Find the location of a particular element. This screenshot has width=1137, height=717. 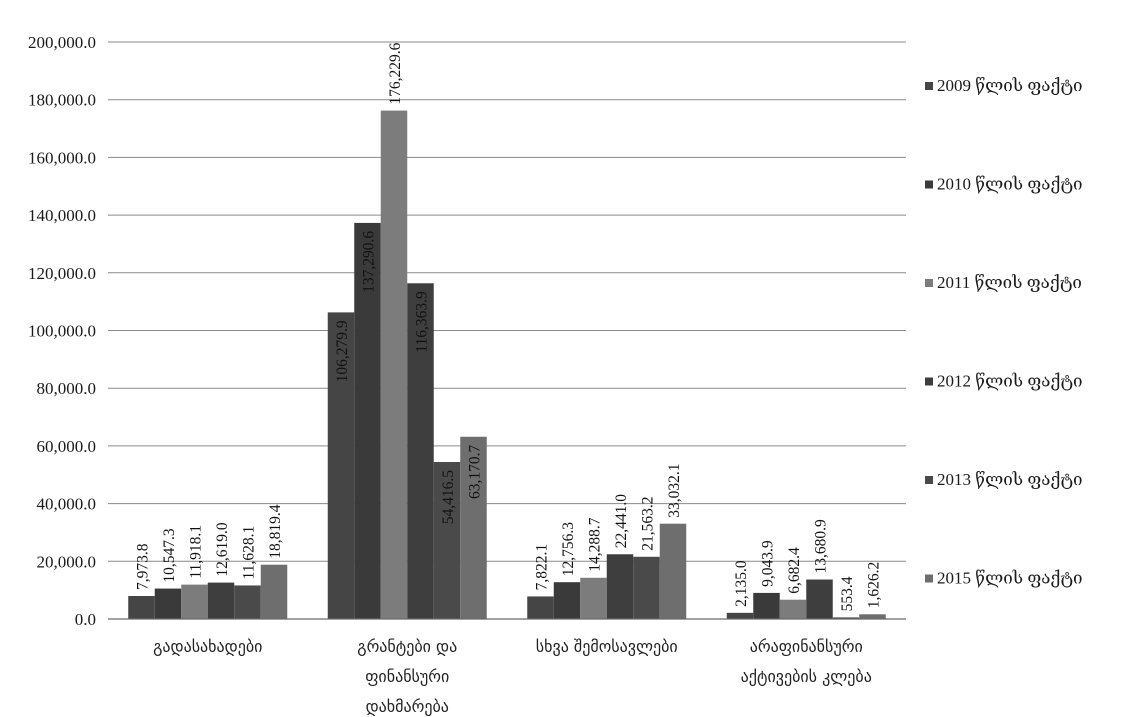

data-label: 11,628.1 is located at coordinates (249, 553).